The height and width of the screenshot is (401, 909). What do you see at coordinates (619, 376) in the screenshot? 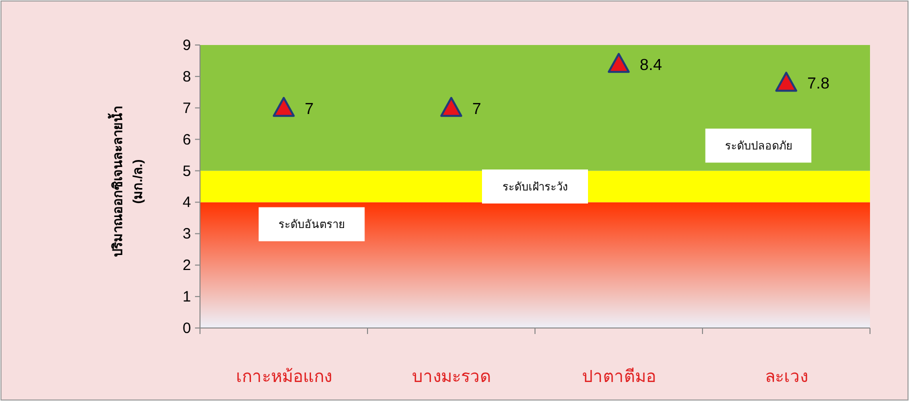
I see `x-tick-label: ปาตาตีมอ` at bounding box center [619, 376].